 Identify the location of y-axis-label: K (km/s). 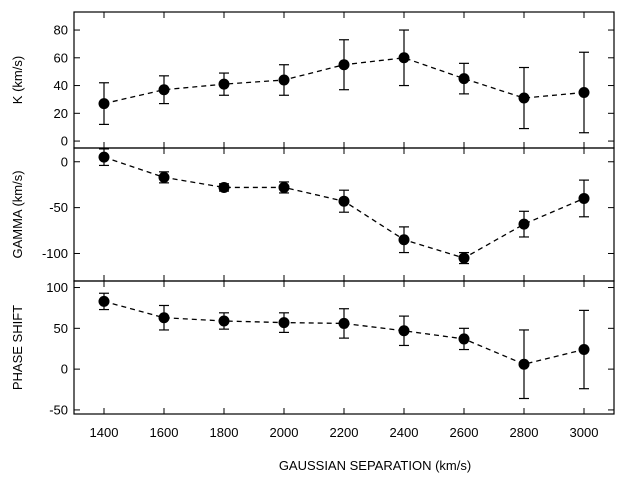
(17, 80).